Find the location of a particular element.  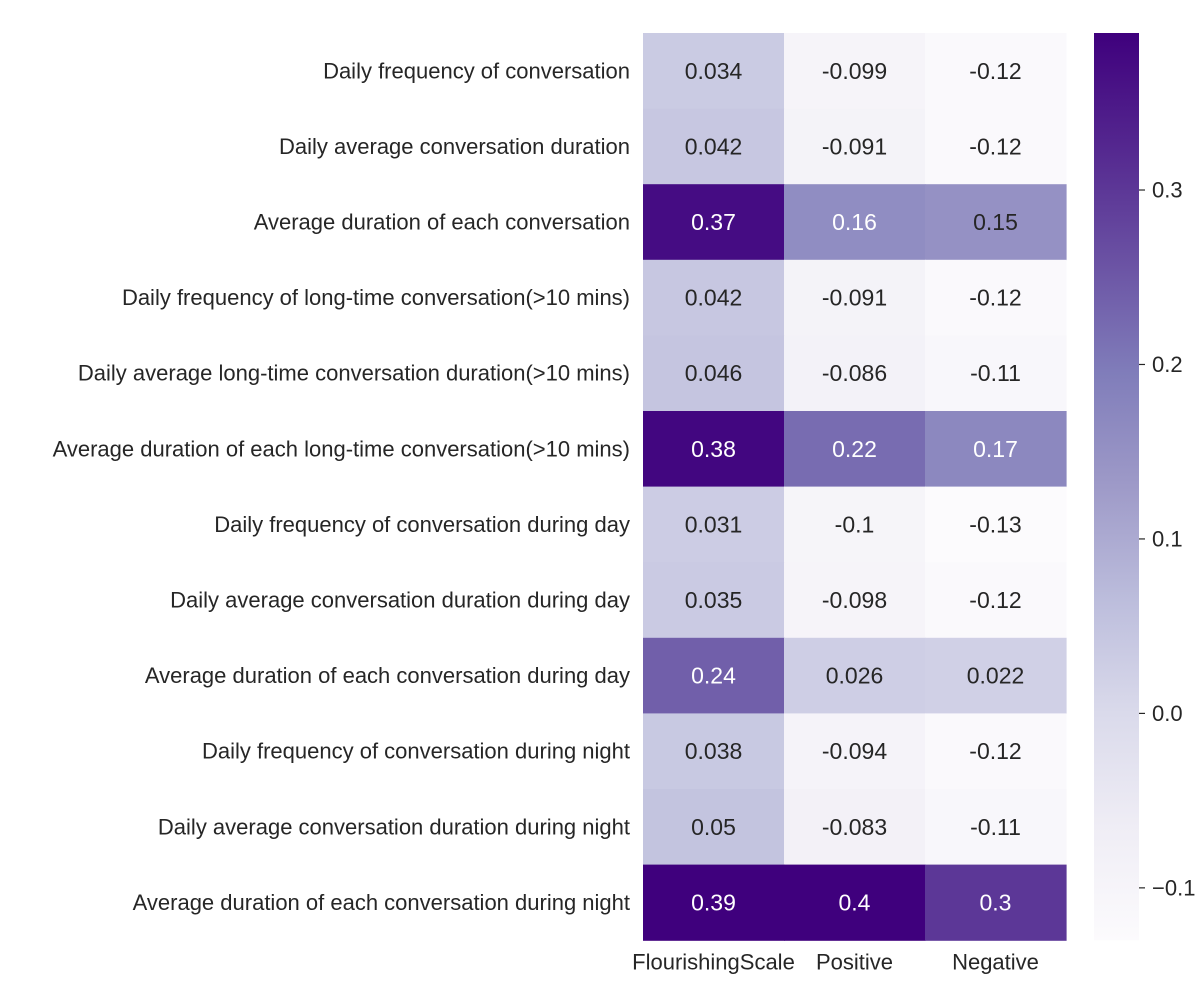

cell-value-label: 0.37 is located at coordinates (713, 222).